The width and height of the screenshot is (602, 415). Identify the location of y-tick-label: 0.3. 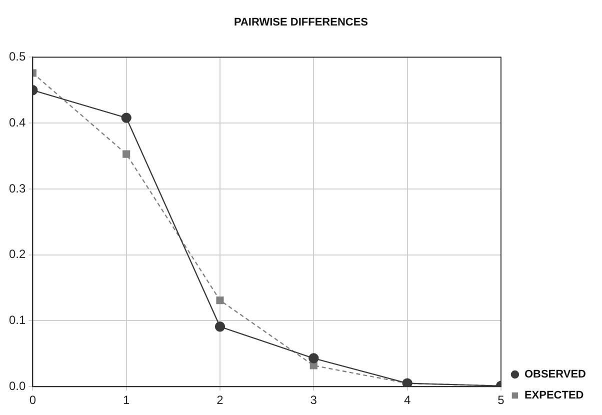
(17, 188).